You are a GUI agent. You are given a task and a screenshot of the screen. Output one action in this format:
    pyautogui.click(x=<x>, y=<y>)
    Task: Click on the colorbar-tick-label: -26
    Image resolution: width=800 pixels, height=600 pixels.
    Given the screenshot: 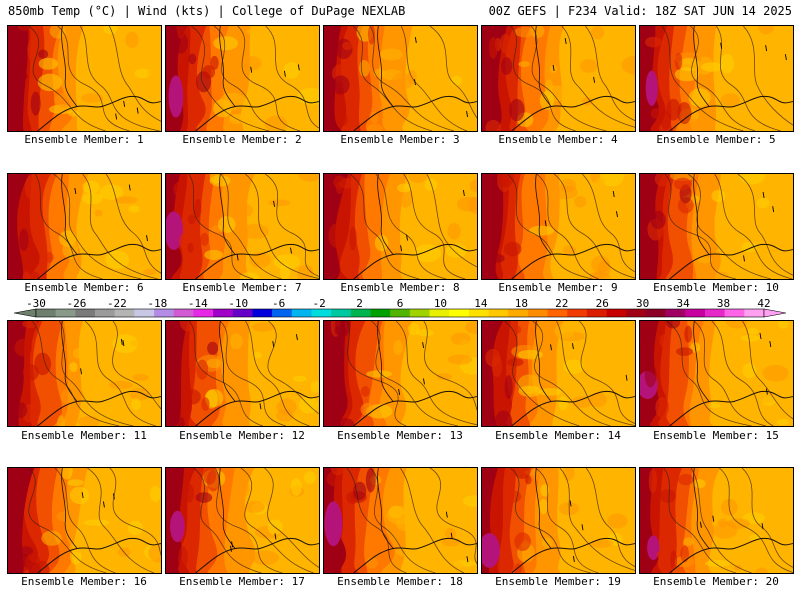 What is the action you would take?
    pyautogui.click(x=77, y=303)
    